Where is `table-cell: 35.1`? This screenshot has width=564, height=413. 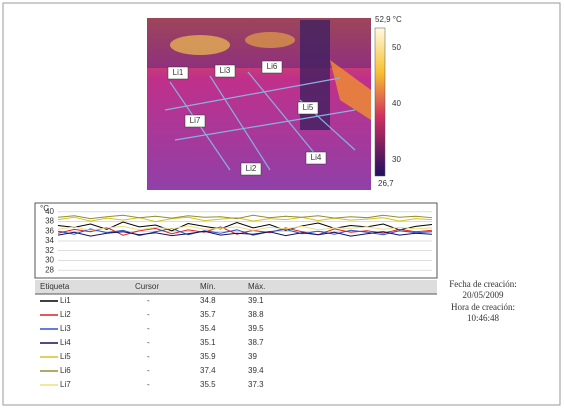
table-cell: 35.1 is located at coordinates (208, 342).